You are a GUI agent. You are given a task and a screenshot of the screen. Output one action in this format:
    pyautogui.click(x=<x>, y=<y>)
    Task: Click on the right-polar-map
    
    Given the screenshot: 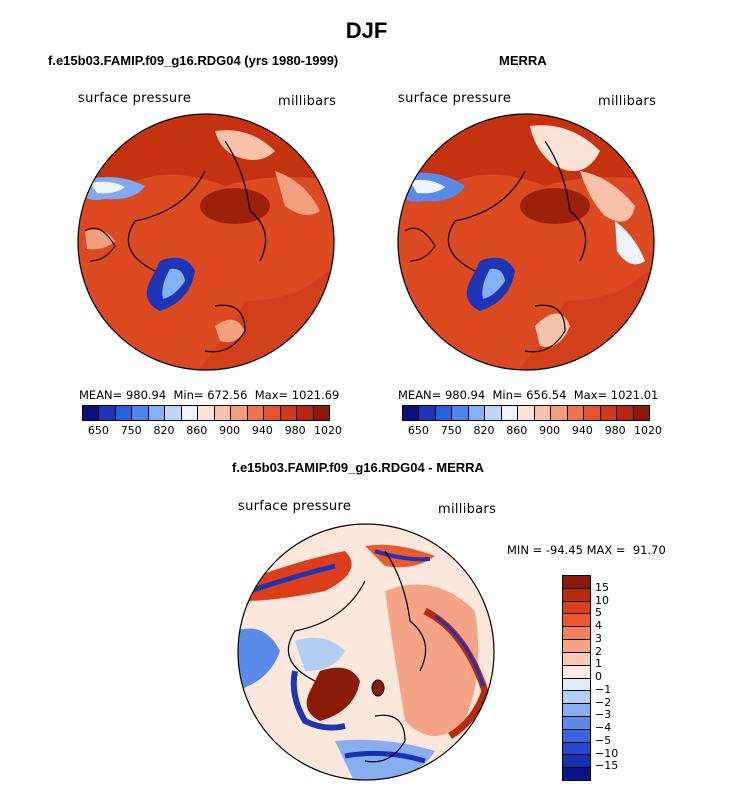 What is the action you would take?
    pyautogui.click(x=526, y=242)
    